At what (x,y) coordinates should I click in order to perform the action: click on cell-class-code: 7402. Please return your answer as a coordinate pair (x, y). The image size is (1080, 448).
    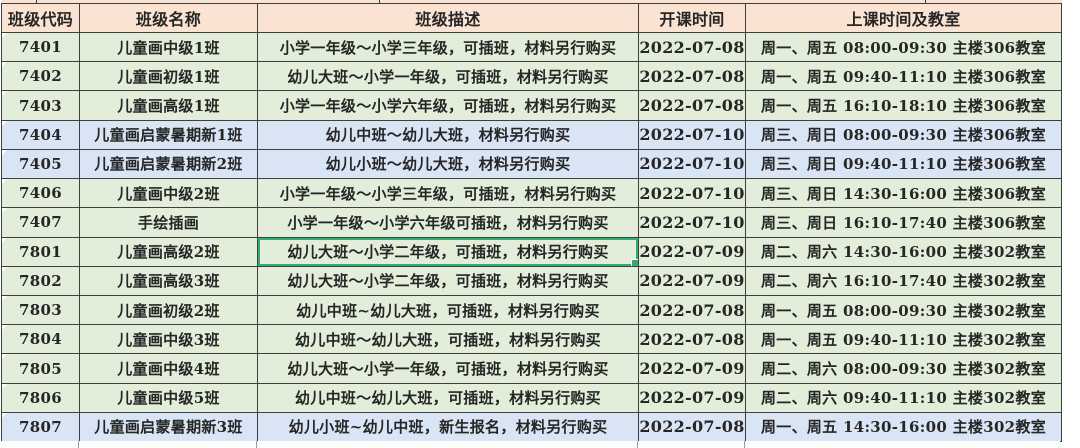
    Looking at the image, I should click on (41, 76).